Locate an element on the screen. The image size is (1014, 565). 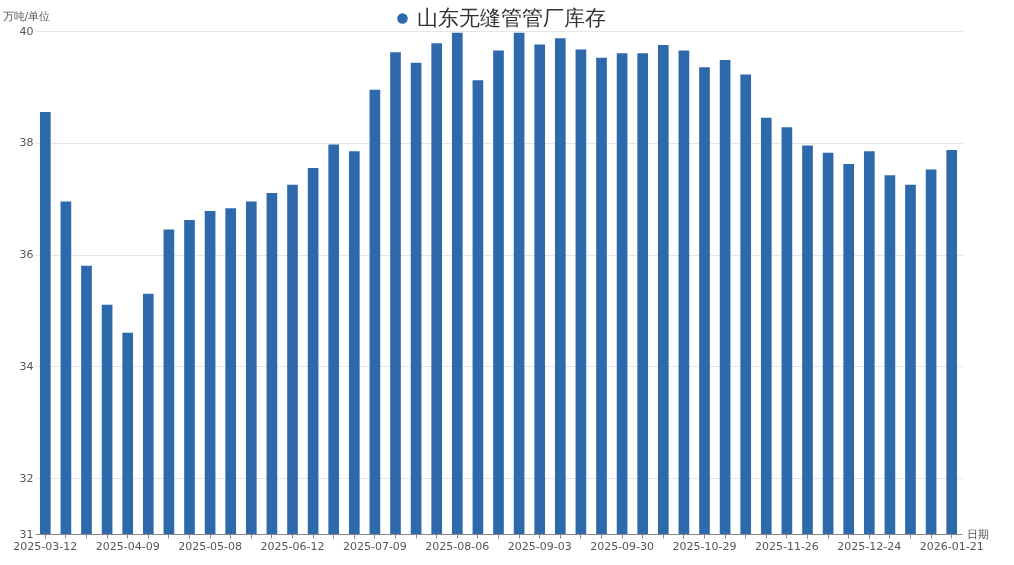
x-axis-title: 日期 is located at coordinates (977, 534).